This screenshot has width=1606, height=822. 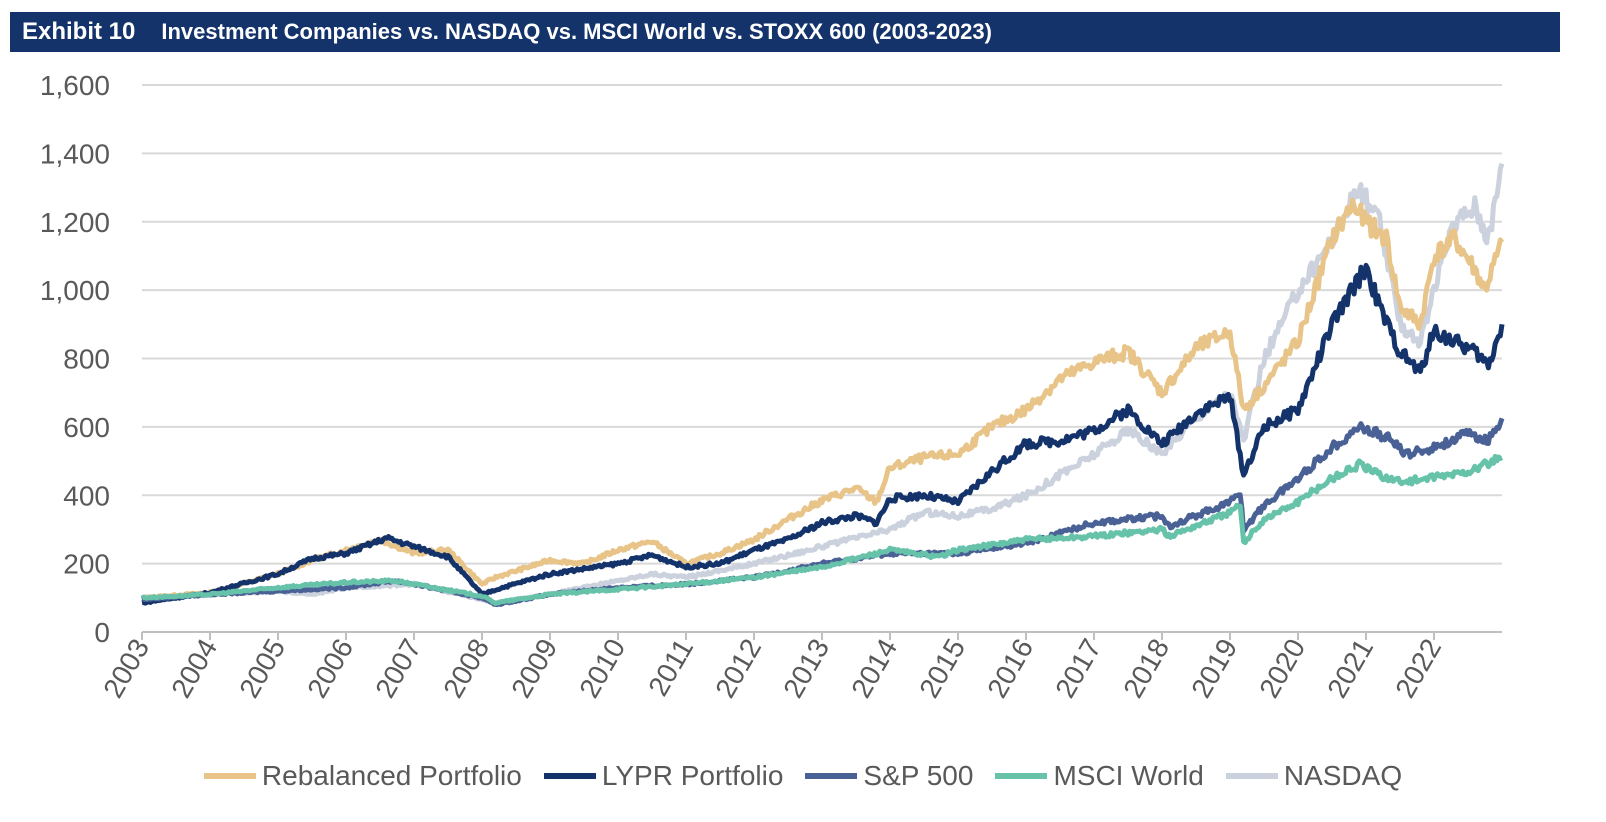 I want to click on x-tick-label: 2018, so click(x=1146, y=668).